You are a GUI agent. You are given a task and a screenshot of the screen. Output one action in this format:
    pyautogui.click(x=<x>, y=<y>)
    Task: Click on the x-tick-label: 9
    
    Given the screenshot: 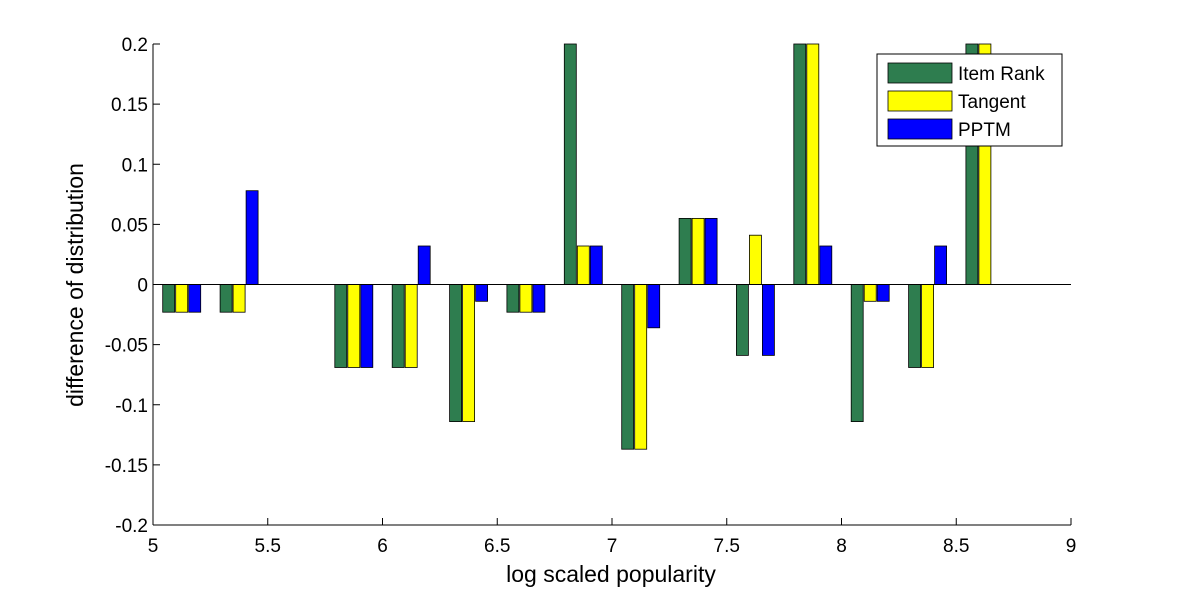 What is the action you would take?
    pyautogui.click(x=1071, y=546)
    